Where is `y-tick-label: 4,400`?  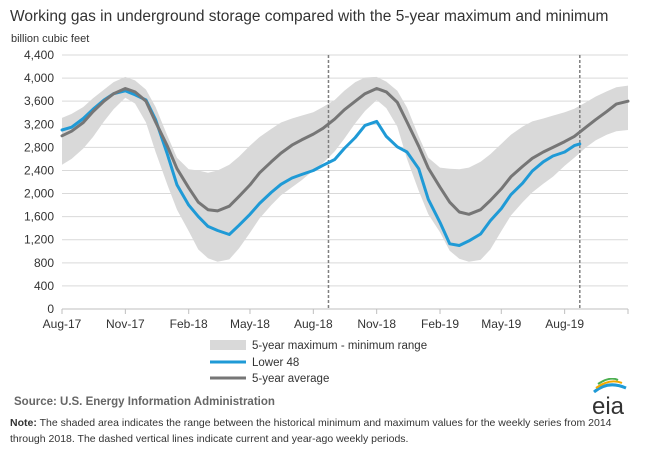
y-tick-label: 4,400 is located at coordinates (39, 55).